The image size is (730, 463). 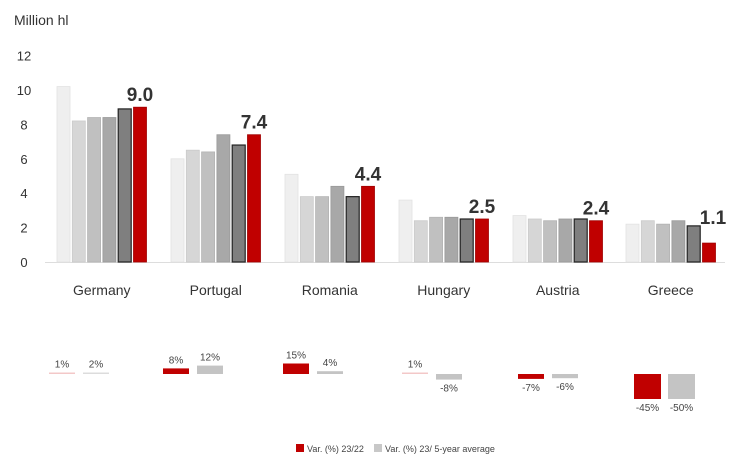 I want to click on variance-bar-var-23-22-romania, so click(x=296, y=368).